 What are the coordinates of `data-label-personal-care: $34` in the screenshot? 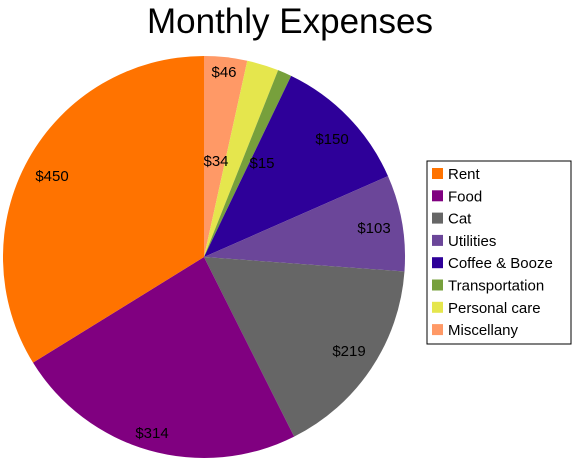 It's located at (215, 161).